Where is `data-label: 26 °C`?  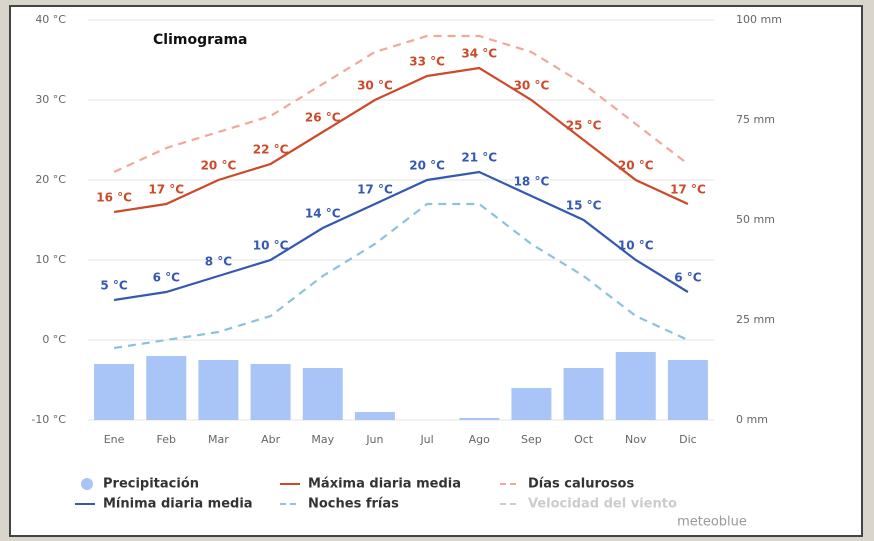 data-label: 26 °C is located at coordinates (323, 118).